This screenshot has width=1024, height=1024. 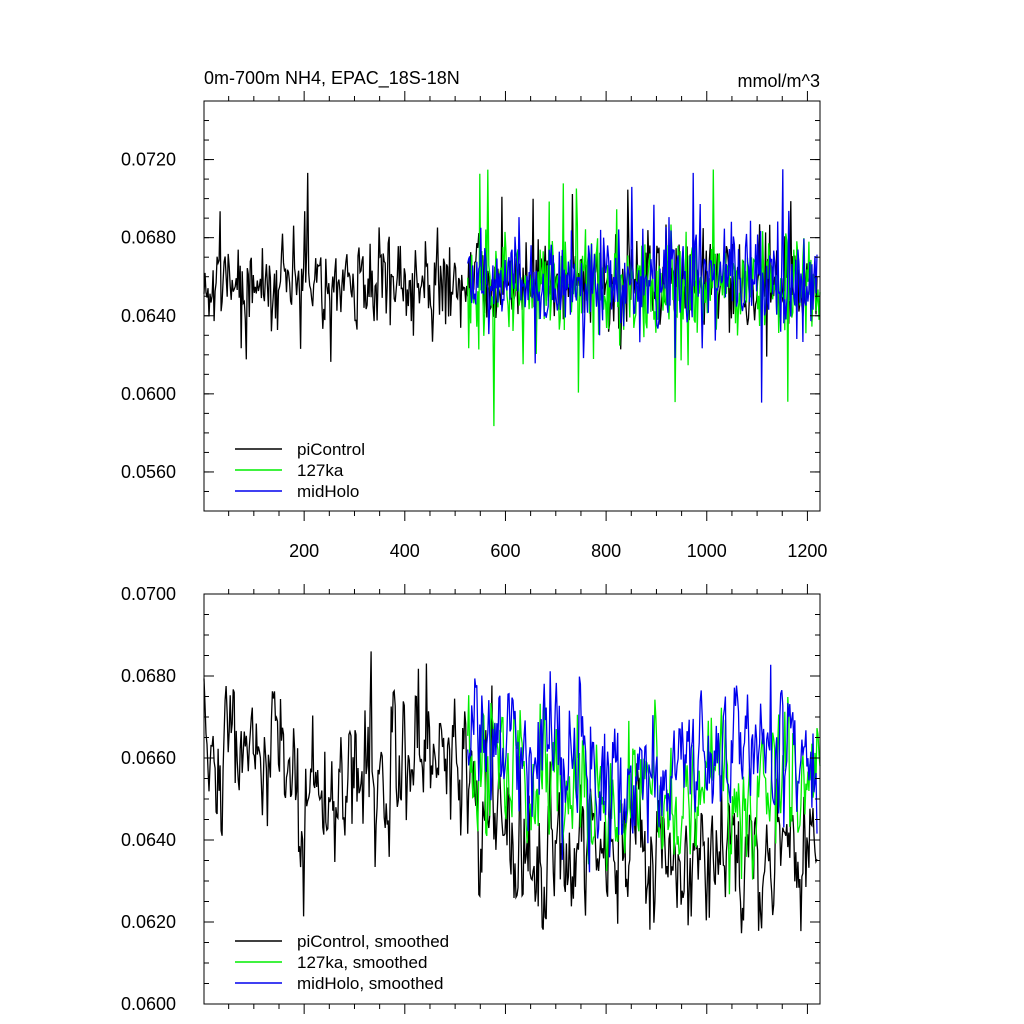 I want to click on legend-label: midHolo, smoothed, so click(x=370, y=983).